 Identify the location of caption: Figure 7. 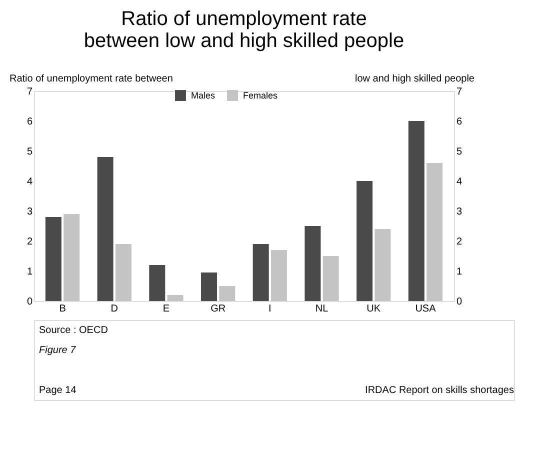
(57, 350).